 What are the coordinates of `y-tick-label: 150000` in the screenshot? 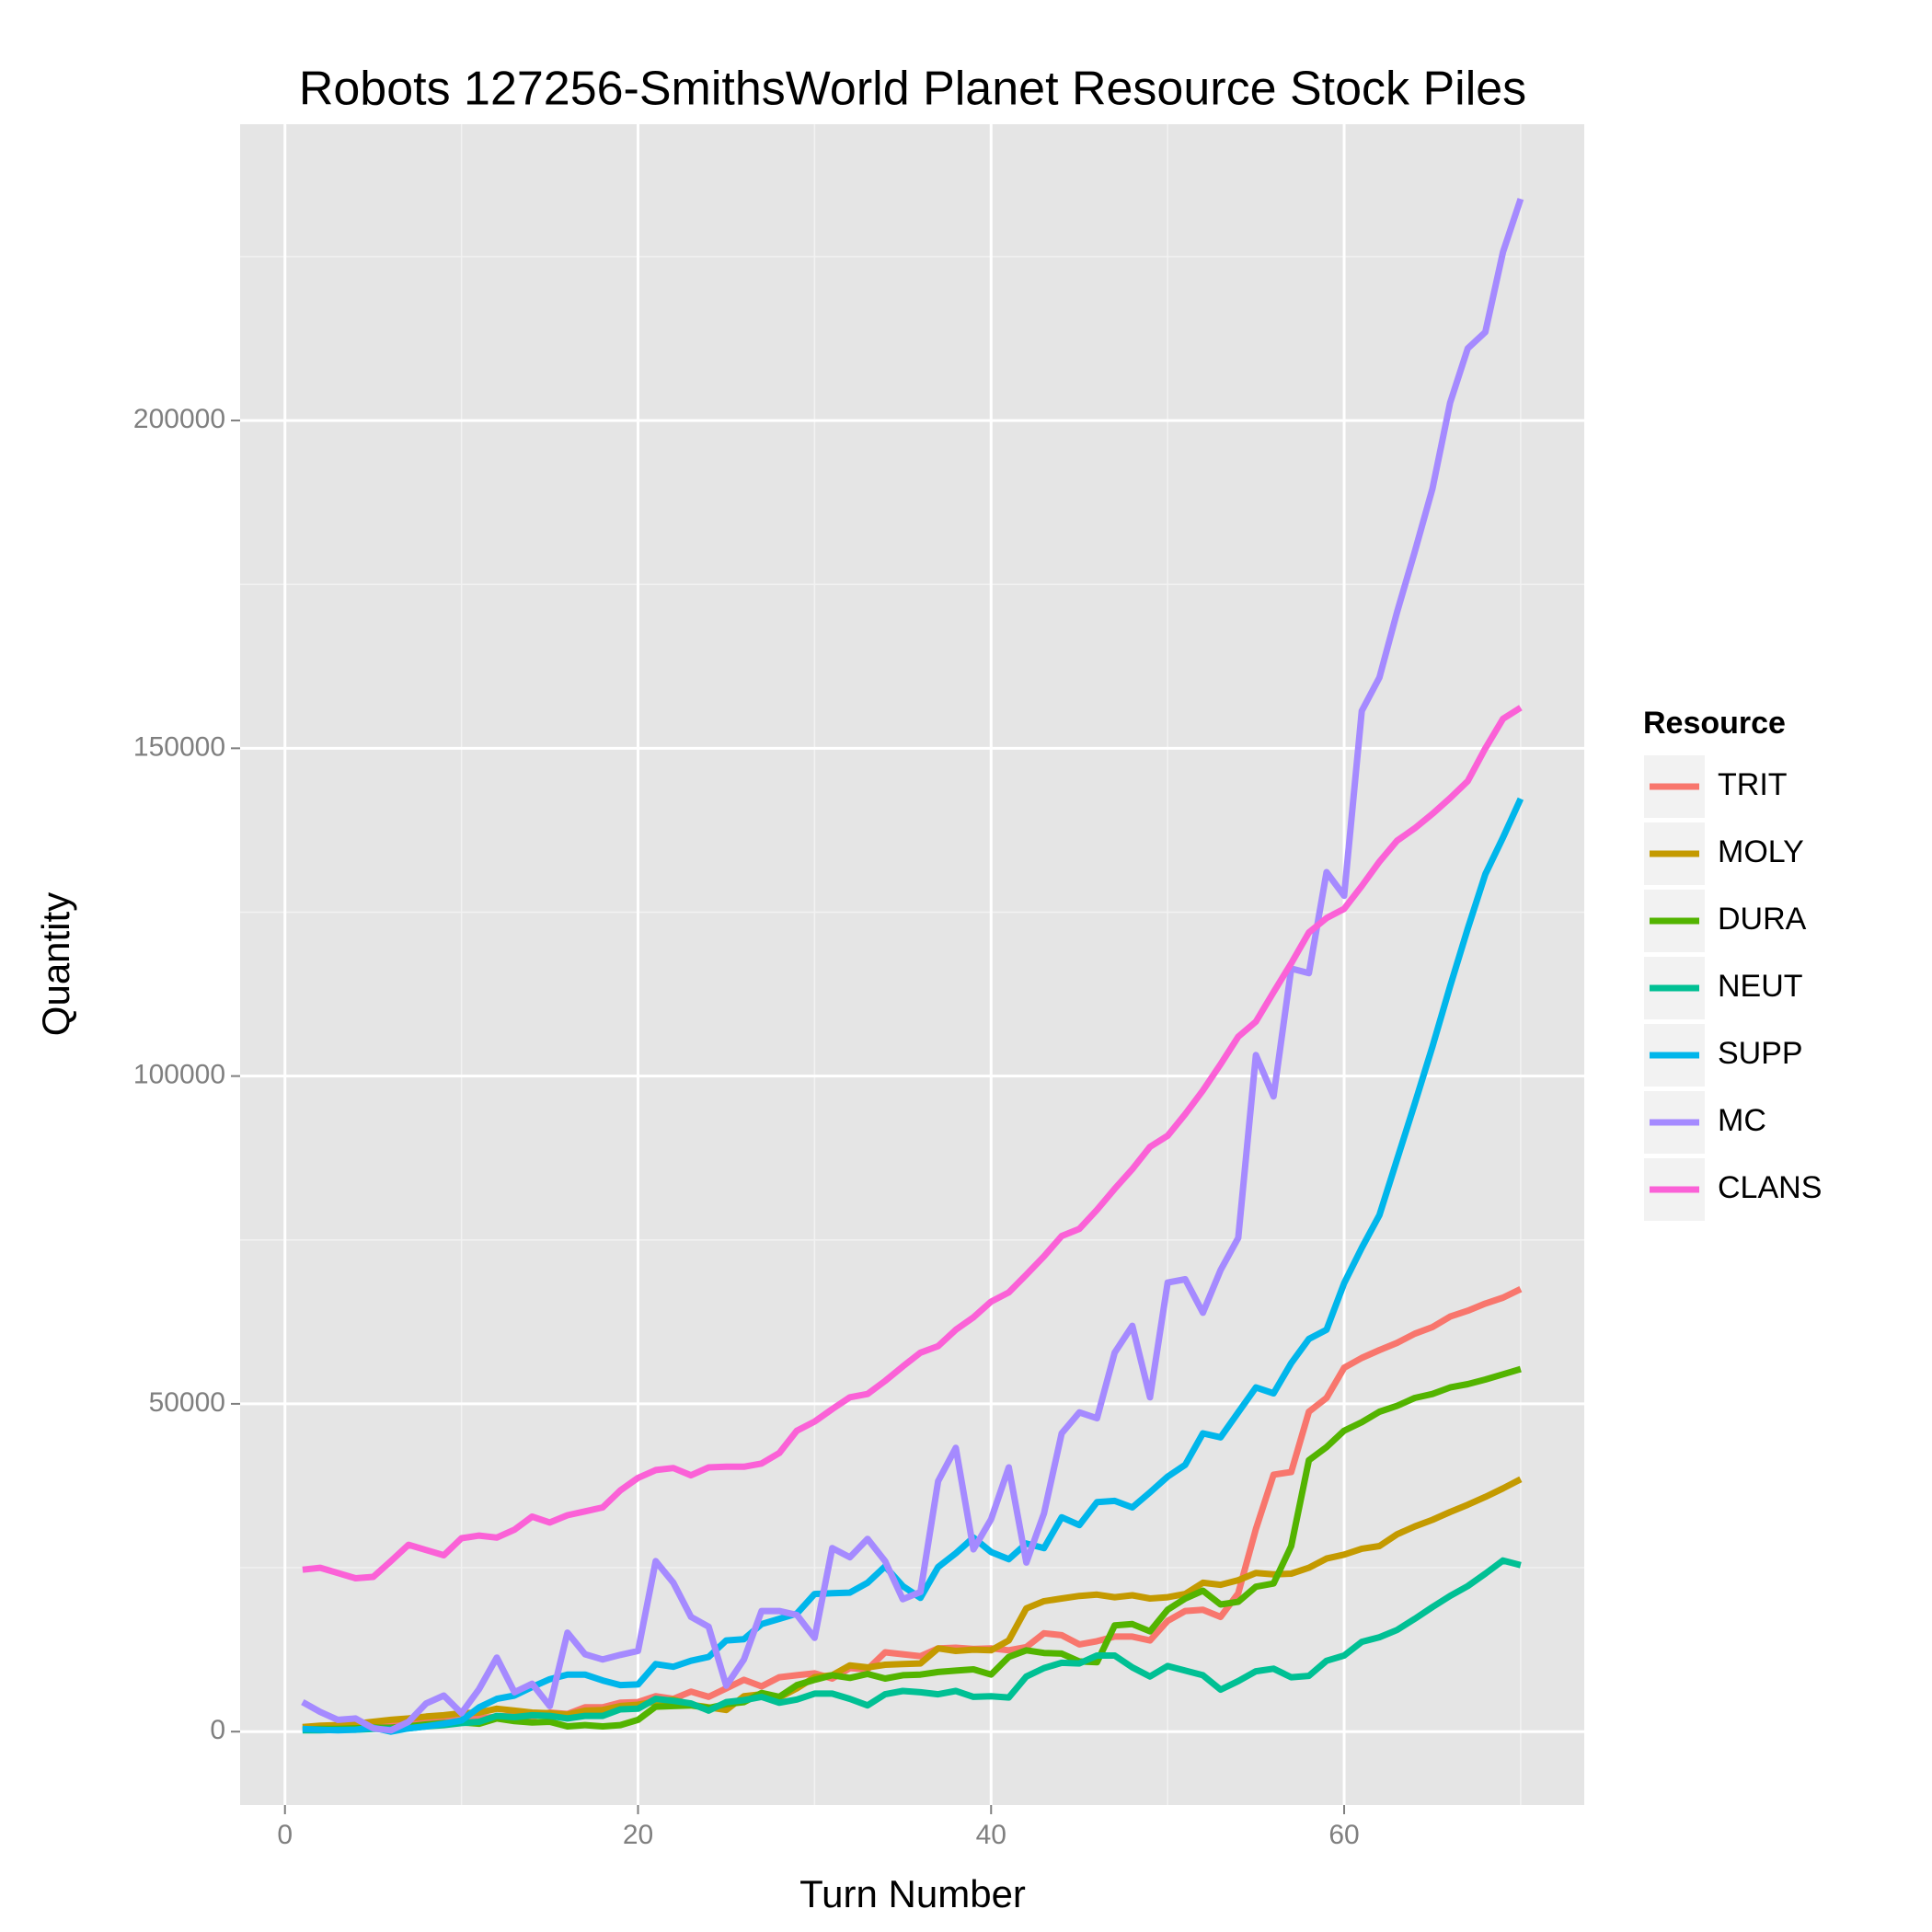 It's located at (179, 746).